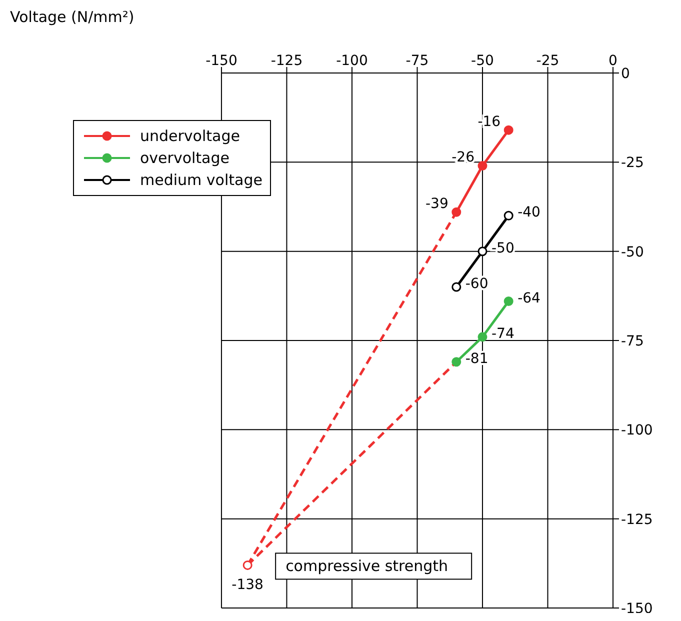  I want to click on legend-label: overvoltage, so click(185, 158).